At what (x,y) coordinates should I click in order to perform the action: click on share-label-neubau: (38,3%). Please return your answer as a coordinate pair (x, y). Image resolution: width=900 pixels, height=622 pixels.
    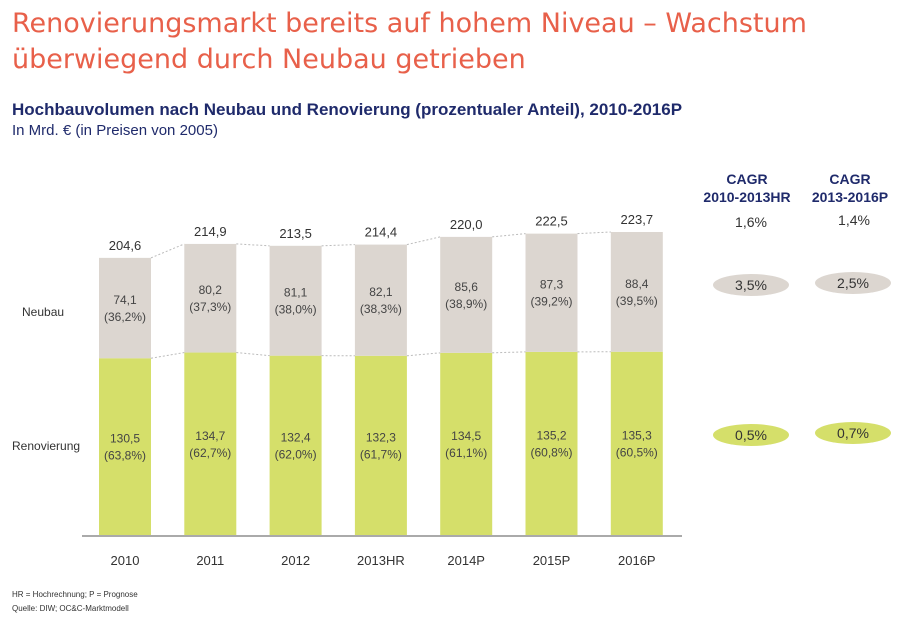
    Looking at the image, I should click on (381, 309).